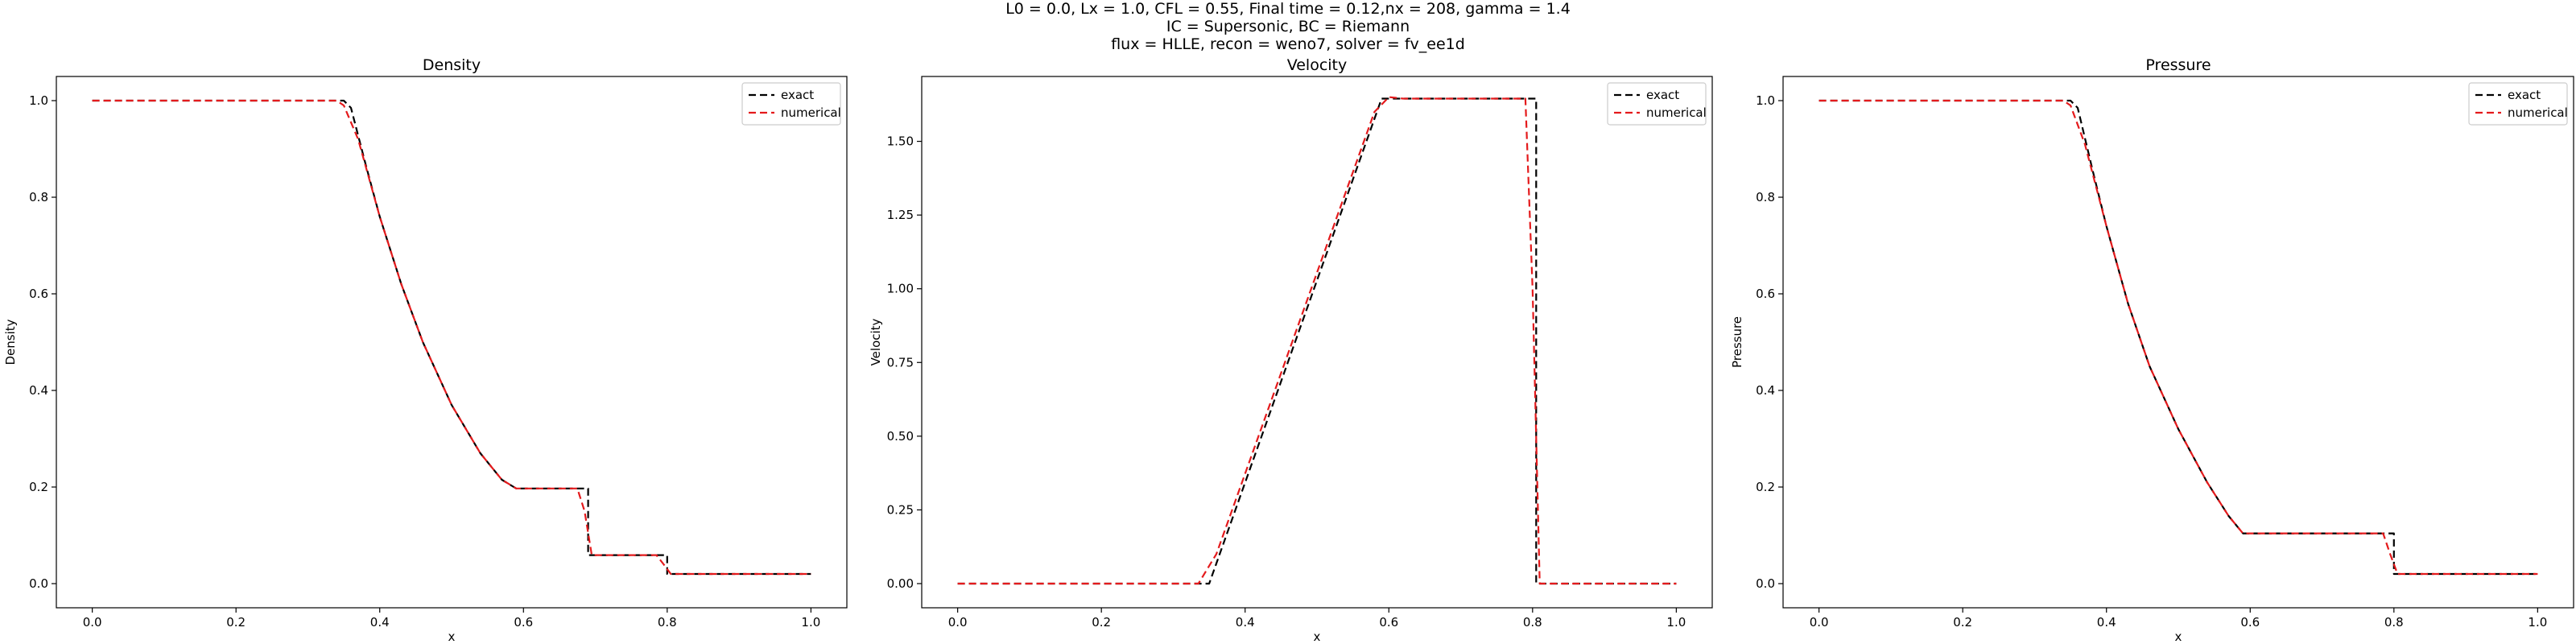 The width and height of the screenshot is (2576, 644). Describe the element at coordinates (900, 509) in the screenshot. I see `y-tick-label: 0.25` at that location.